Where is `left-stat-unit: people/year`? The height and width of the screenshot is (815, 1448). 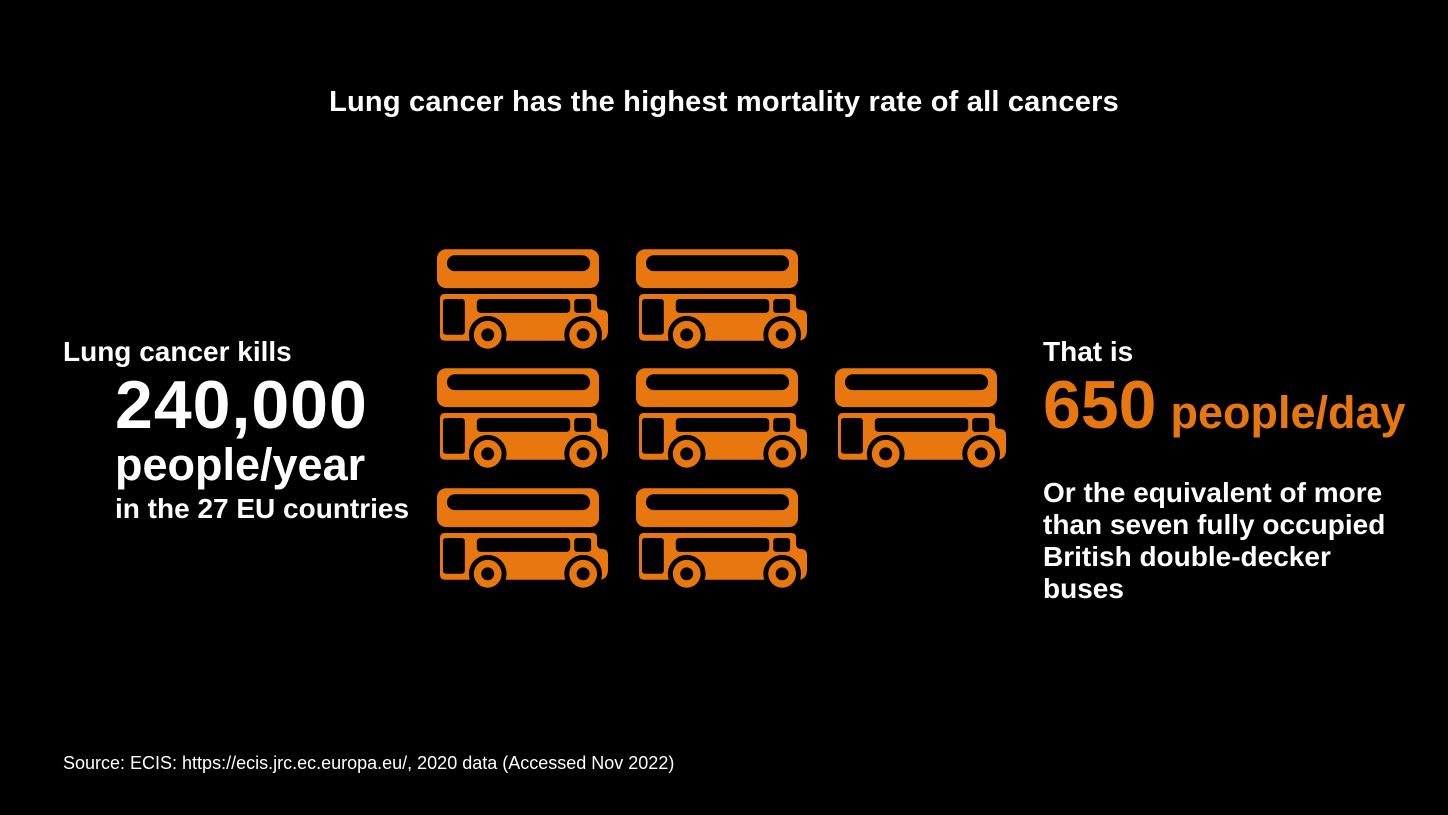 left-stat-unit: people/year is located at coordinates (240, 464).